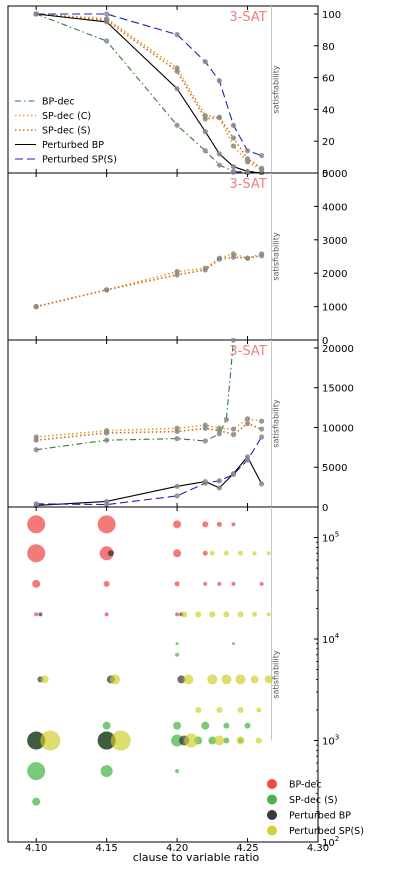  What do you see at coordinates (338, 389) in the screenshot?
I see `y-tick-label: 15000` at bounding box center [338, 389].